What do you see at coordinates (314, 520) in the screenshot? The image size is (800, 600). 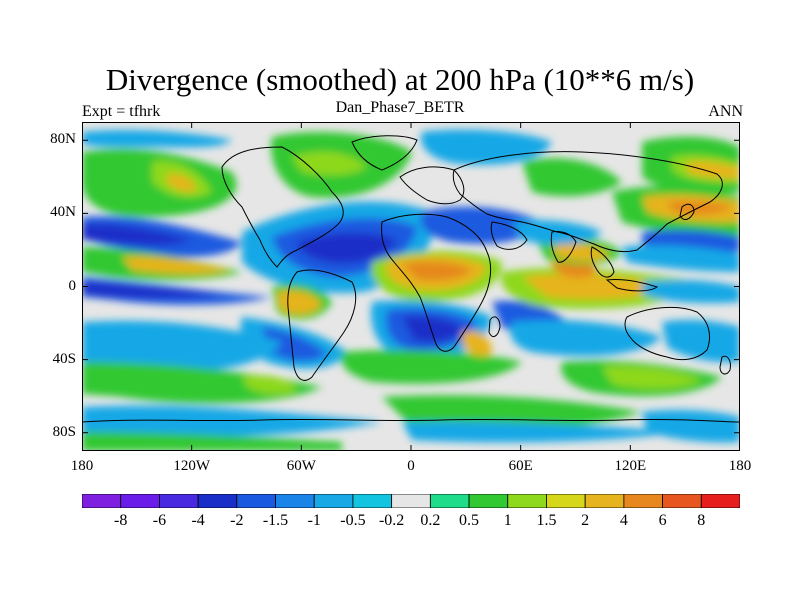 I see `colorbar-label: -1` at bounding box center [314, 520].